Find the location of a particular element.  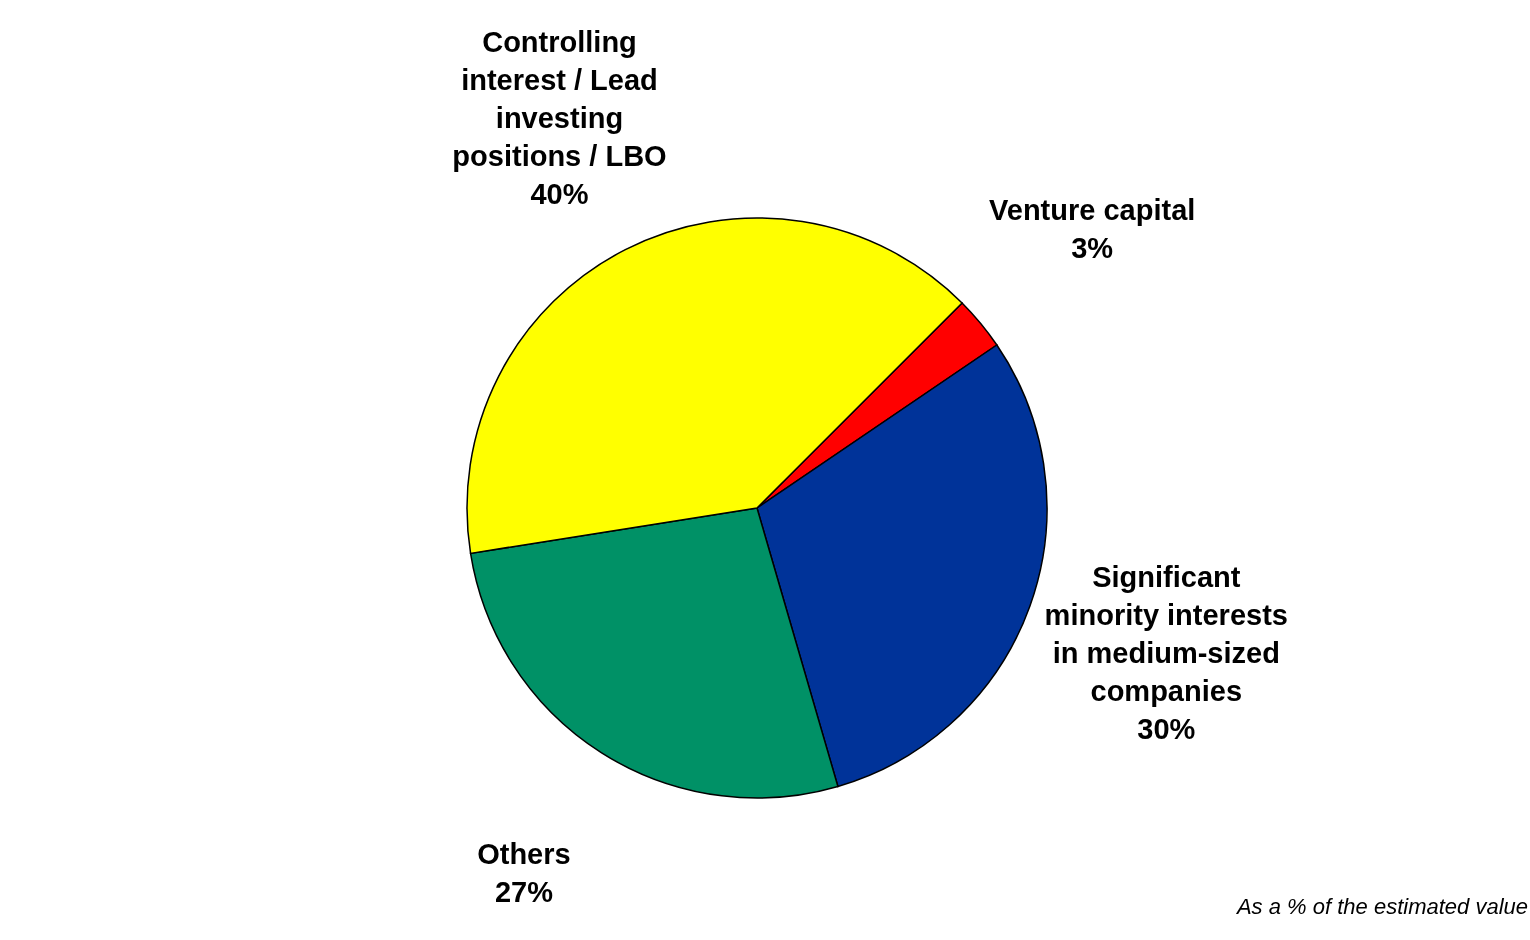

text: As a % of the estimated value is located at coordinates (1382, 907).